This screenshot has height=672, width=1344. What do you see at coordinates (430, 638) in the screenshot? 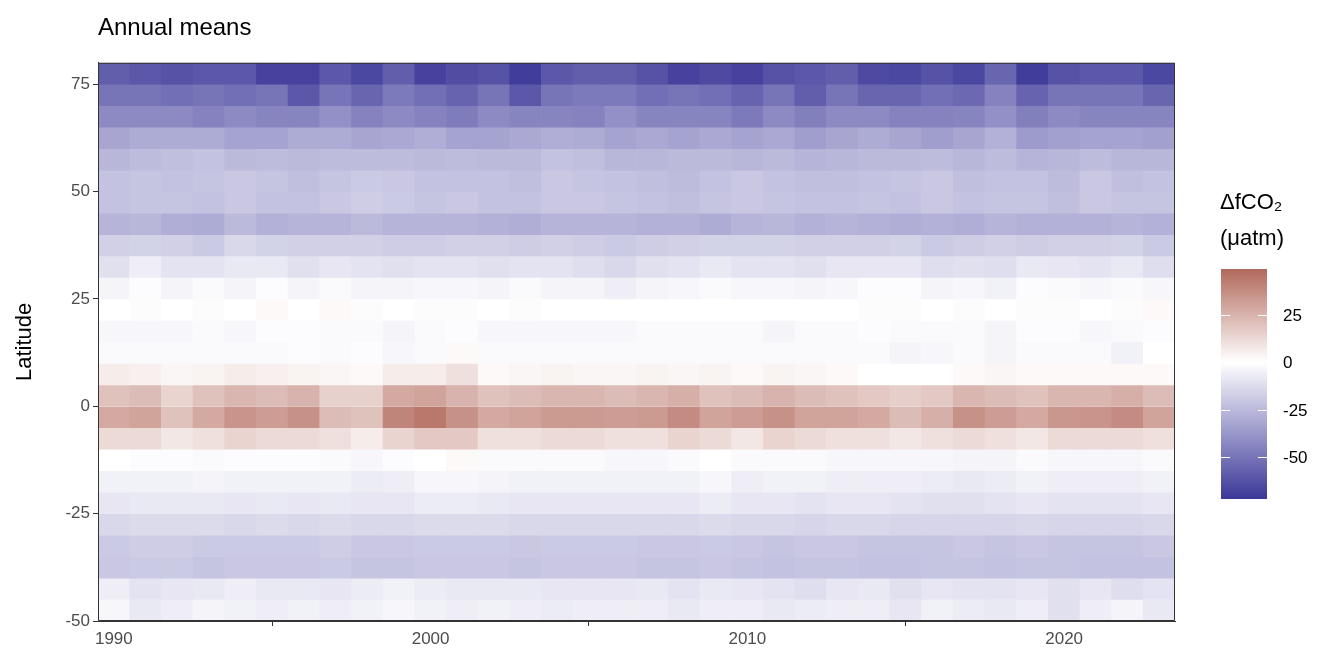
I see `x-tick-label: 2000` at bounding box center [430, 638].